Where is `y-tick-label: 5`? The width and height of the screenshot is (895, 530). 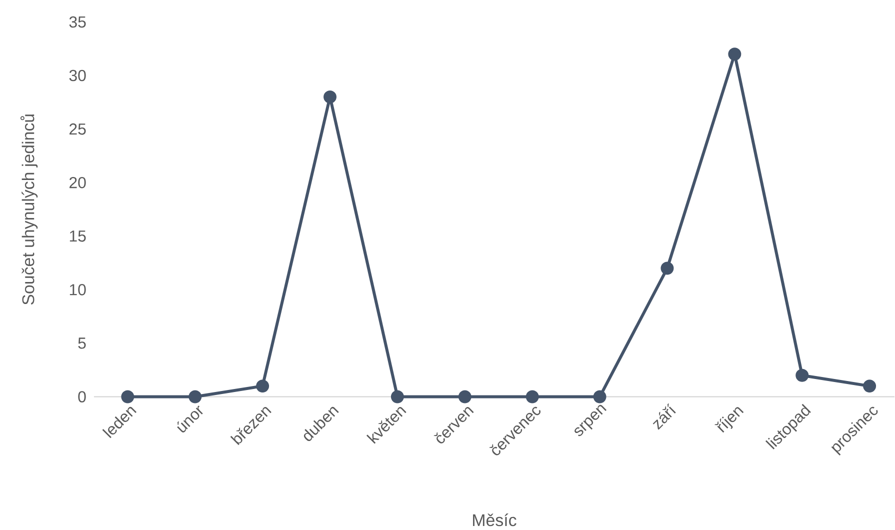 y-tick-label: 5 is located at coordinates (82, 343).